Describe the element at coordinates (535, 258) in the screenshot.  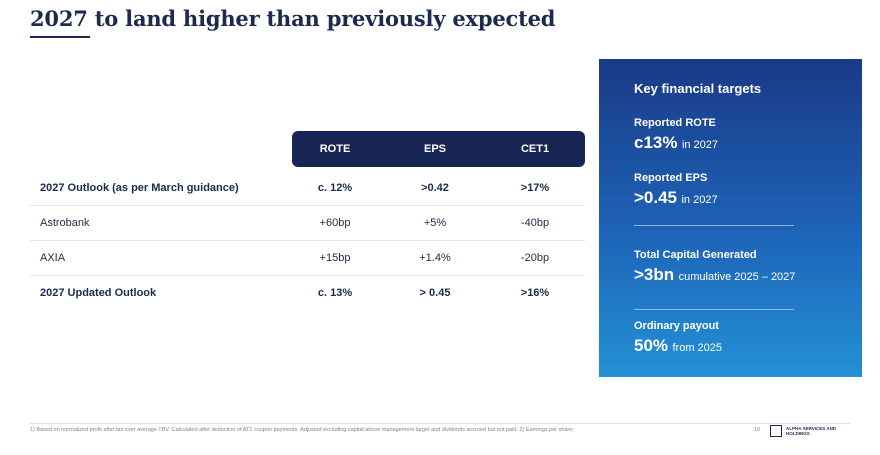
I see `cell-cet1: -20bp` at that location.